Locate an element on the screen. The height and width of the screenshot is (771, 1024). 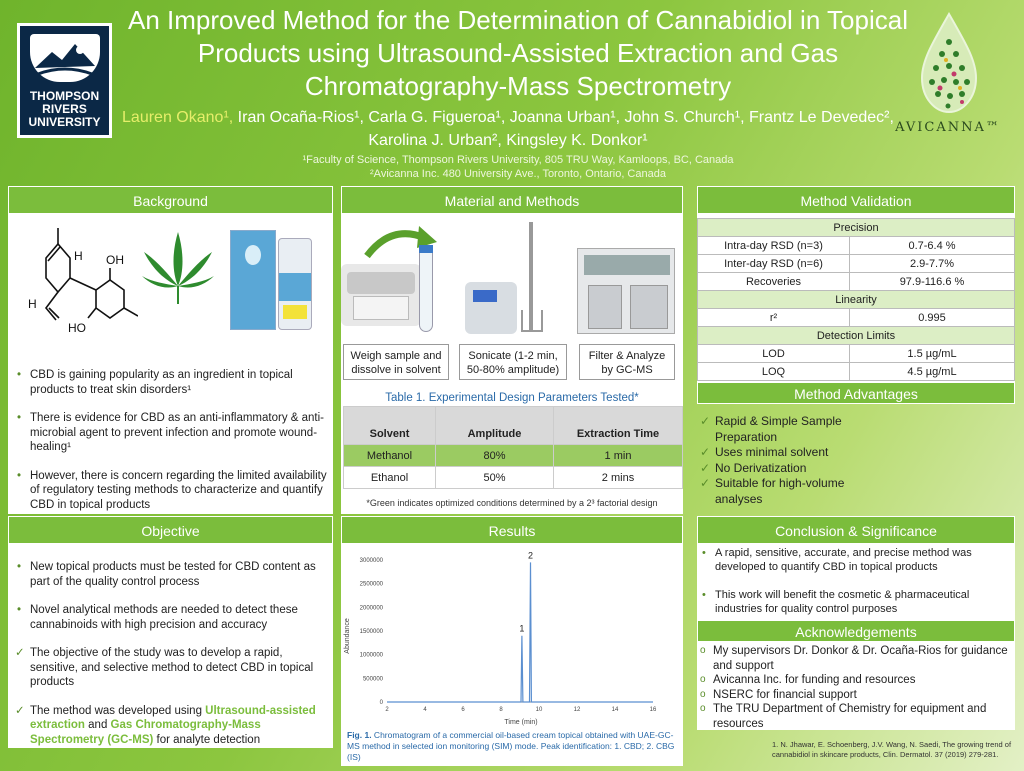
tru-logo: THOMPSON RIVERS UNIVERSITY is located at coordinates (64, 80).